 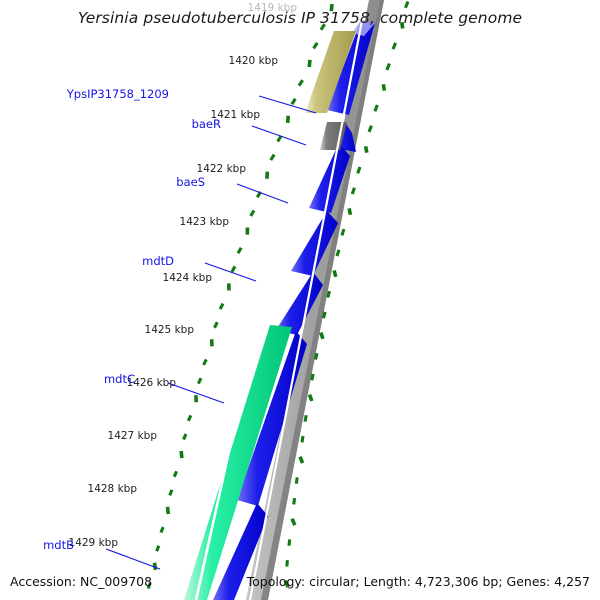 I want to click on gene-label-baeS: baeS, so click(x=190, y=182).